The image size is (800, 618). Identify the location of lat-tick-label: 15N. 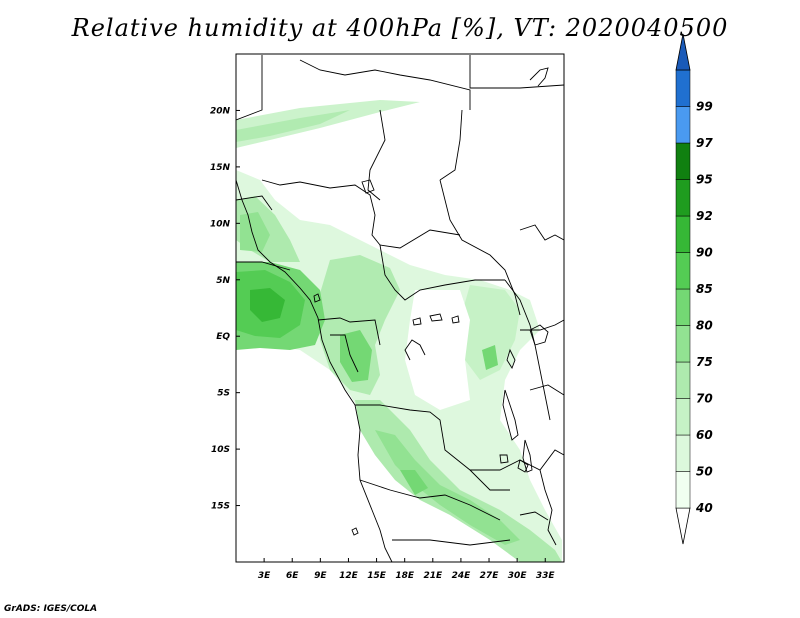
(220, 168).